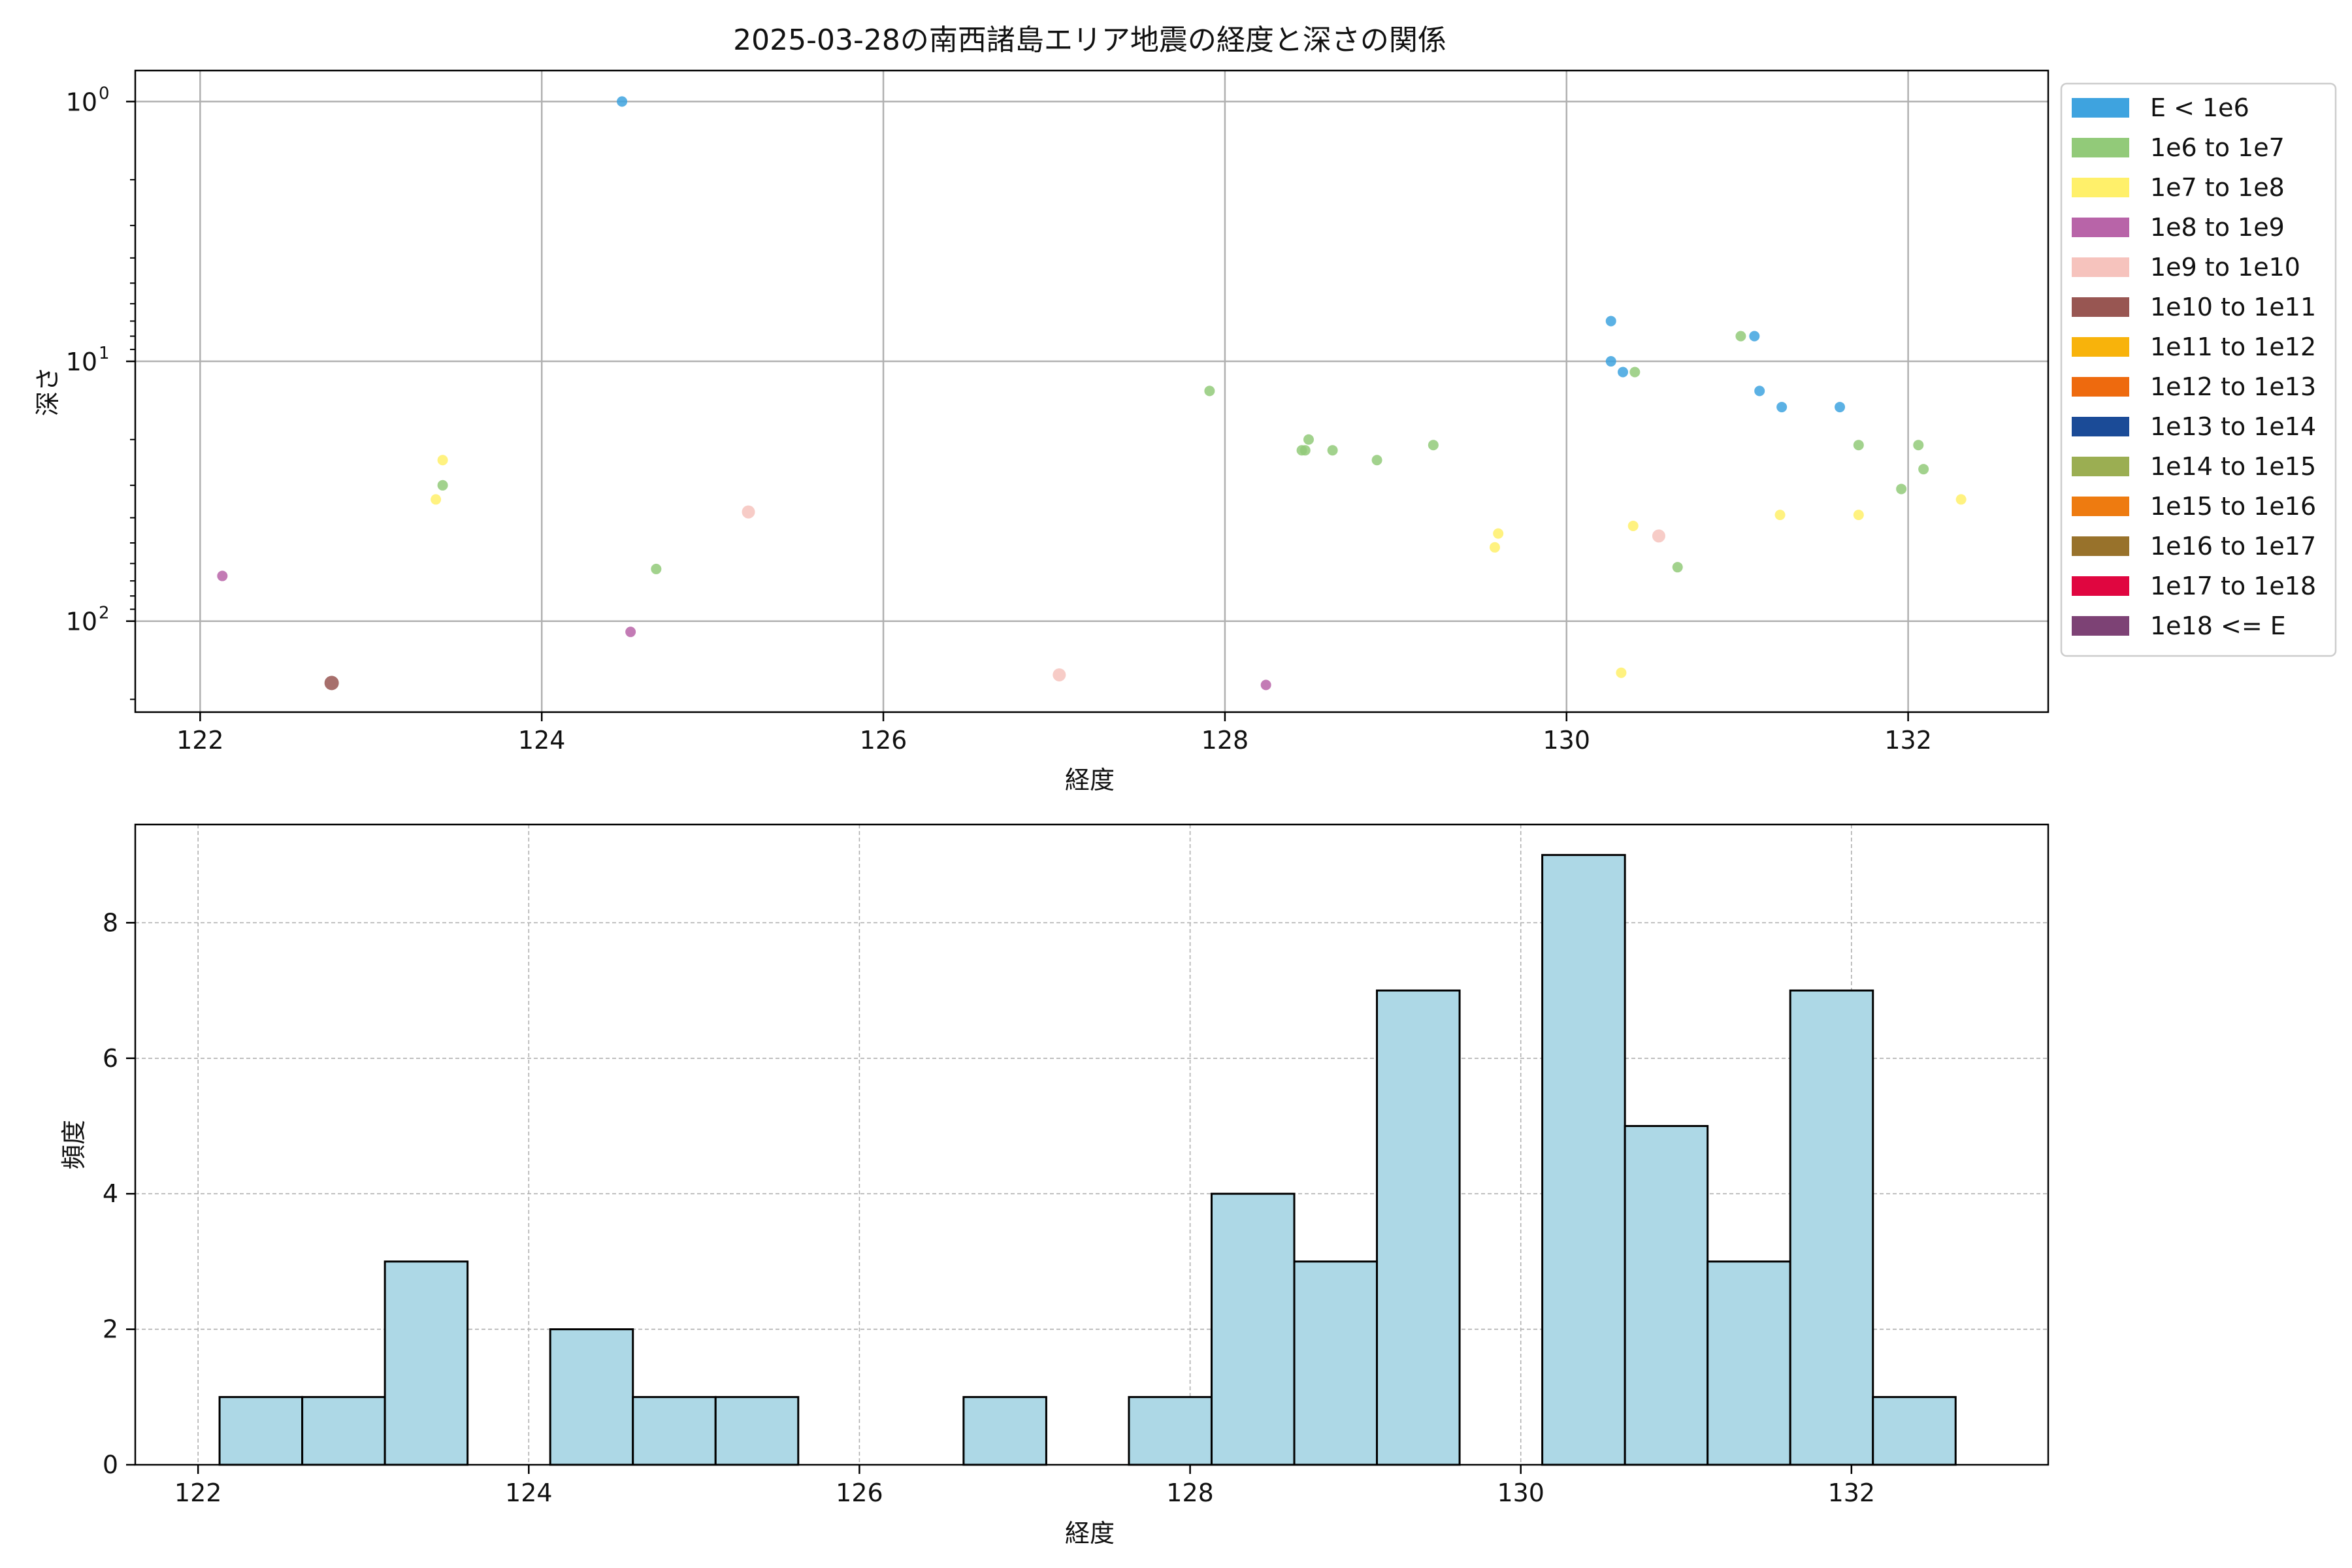 This screenshot has height=1568, width=2352. I want to click on histogram-x-tick-label: 128, so click(1190, 1492).